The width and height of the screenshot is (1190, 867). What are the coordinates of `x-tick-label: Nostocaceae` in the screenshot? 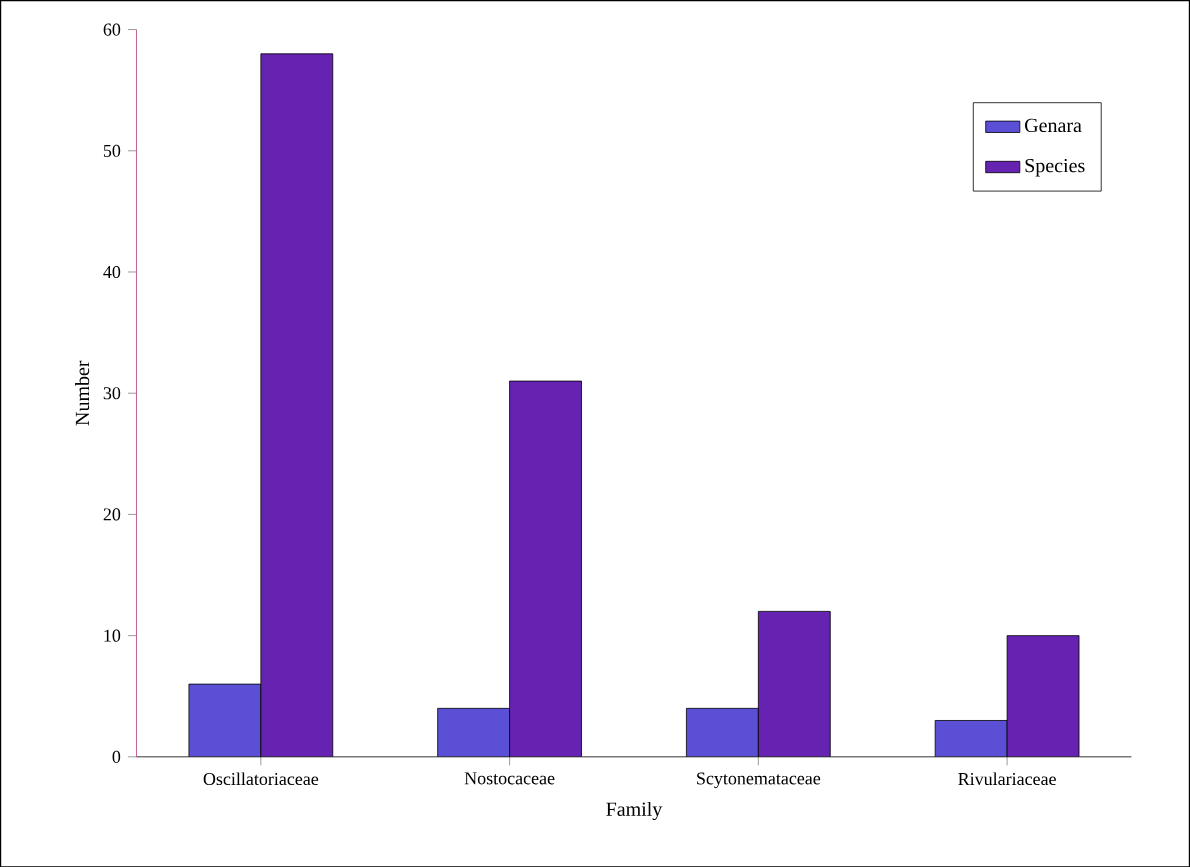 It's located at (509, 778).